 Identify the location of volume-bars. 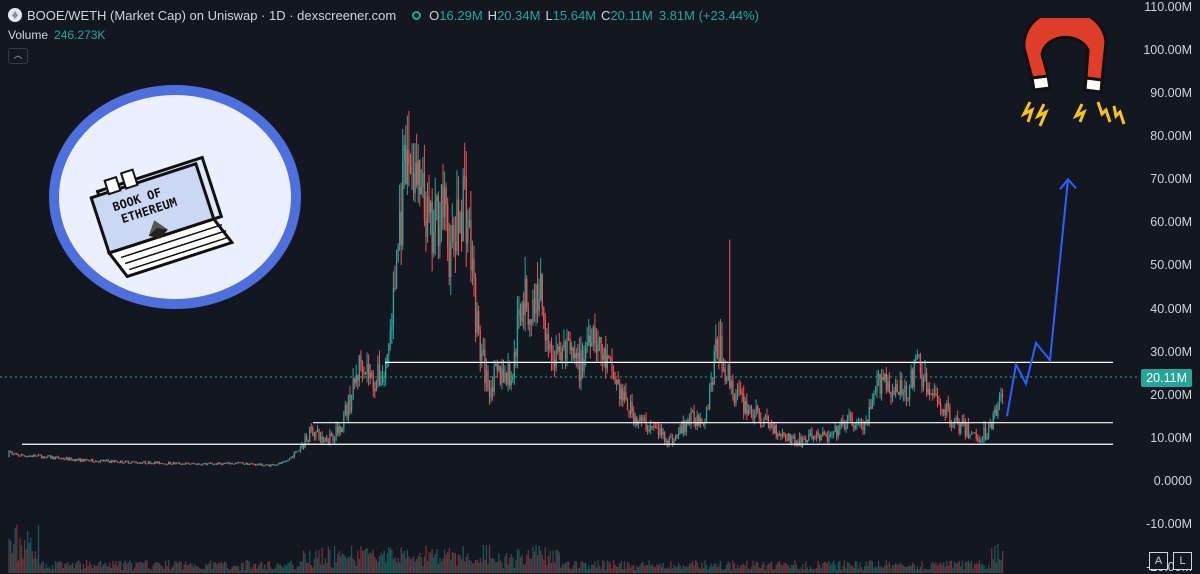
(506, 548).